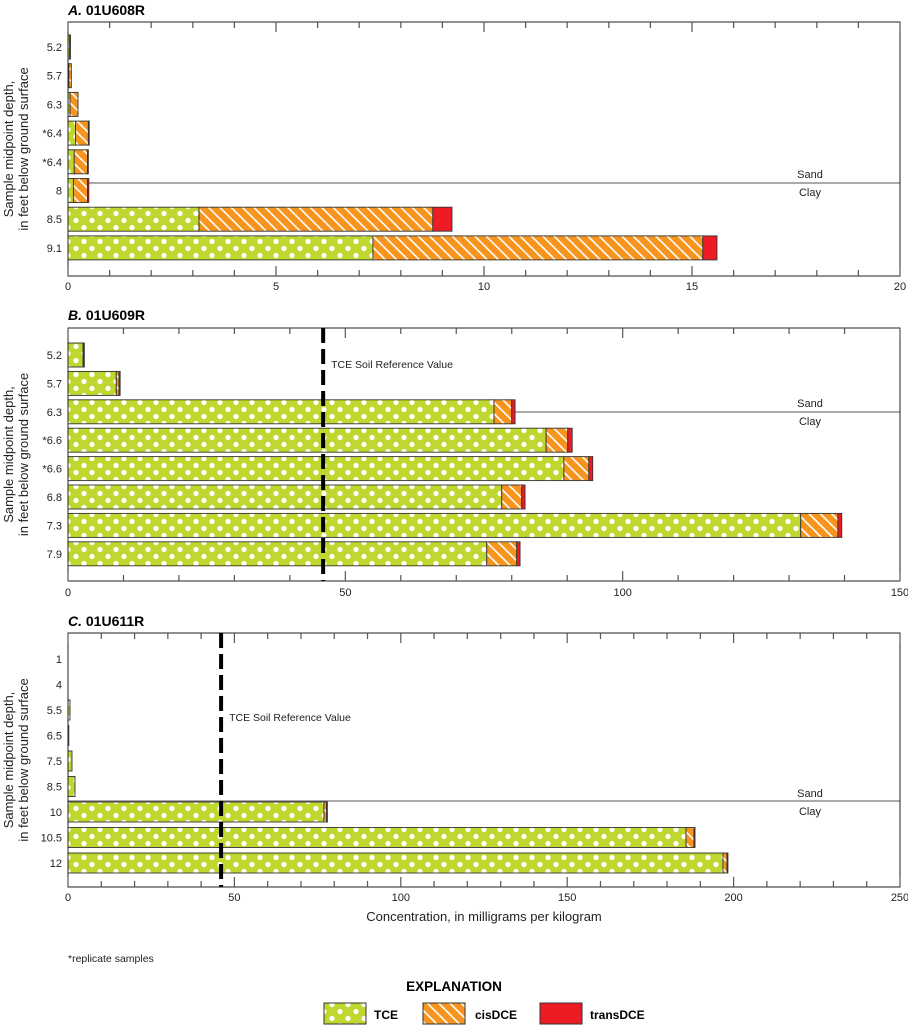 This screenshot has height=1027, width=908. What do you see at coordinates (386, 1015) in the screenshot?
I see `legend-label-tce: TCE` at bounding box center [386, 1015].